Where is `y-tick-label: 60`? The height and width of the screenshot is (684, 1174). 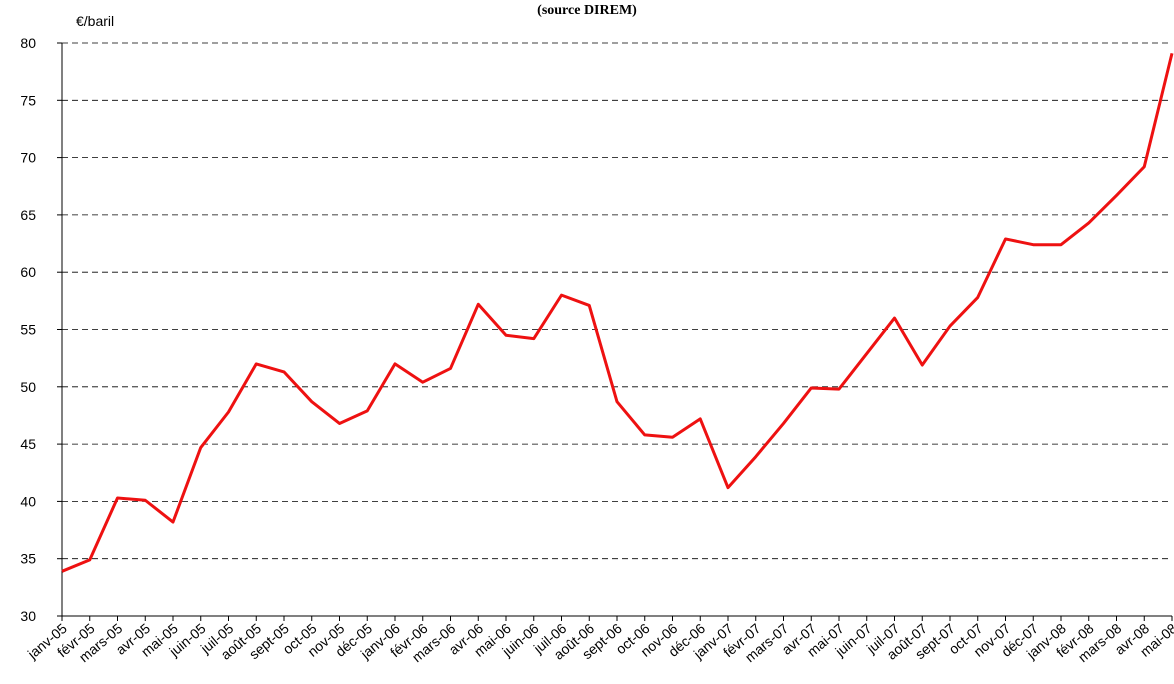 y-tick-label: 60 is located at coordinates (28, 272).